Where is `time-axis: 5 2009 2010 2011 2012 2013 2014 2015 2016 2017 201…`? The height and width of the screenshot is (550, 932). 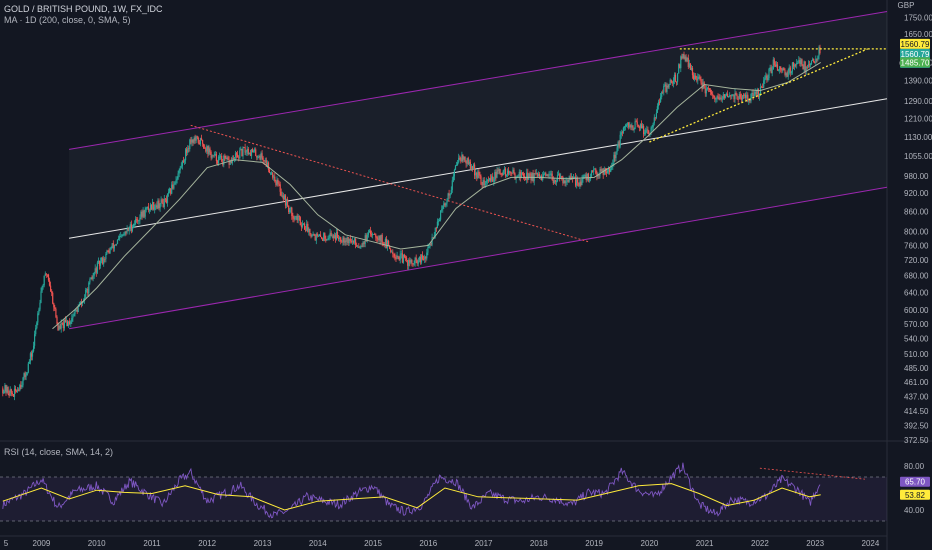
time-axis: 5 2009 2010 2011 2012 2013 2014 2015 2016 2017 201… is located at coordinates (442, 543).